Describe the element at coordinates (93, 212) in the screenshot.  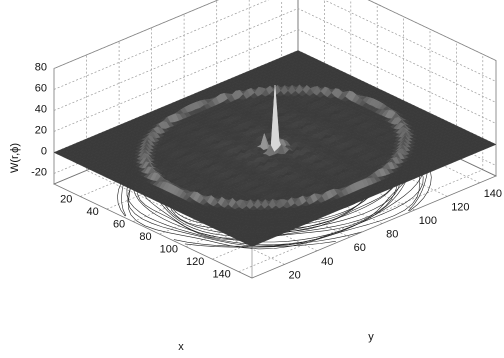
I see `x-tick-label: 40` at that location.